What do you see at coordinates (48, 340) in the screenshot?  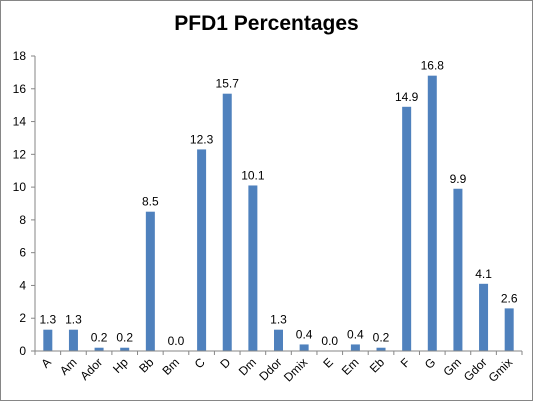 I see `bar-a` at bounding box center [48, 340].